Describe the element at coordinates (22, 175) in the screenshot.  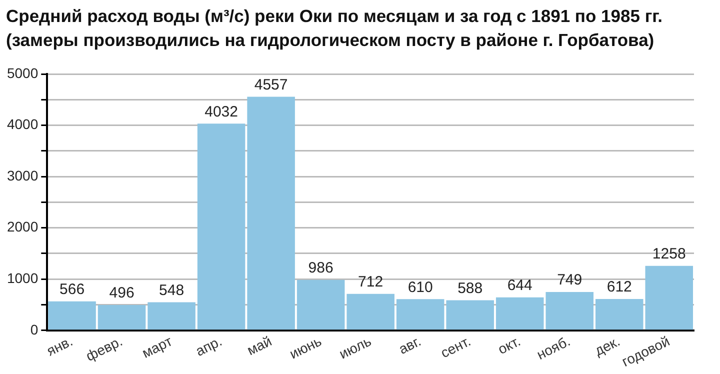
I see `y-tick-label: 3000` at that location.